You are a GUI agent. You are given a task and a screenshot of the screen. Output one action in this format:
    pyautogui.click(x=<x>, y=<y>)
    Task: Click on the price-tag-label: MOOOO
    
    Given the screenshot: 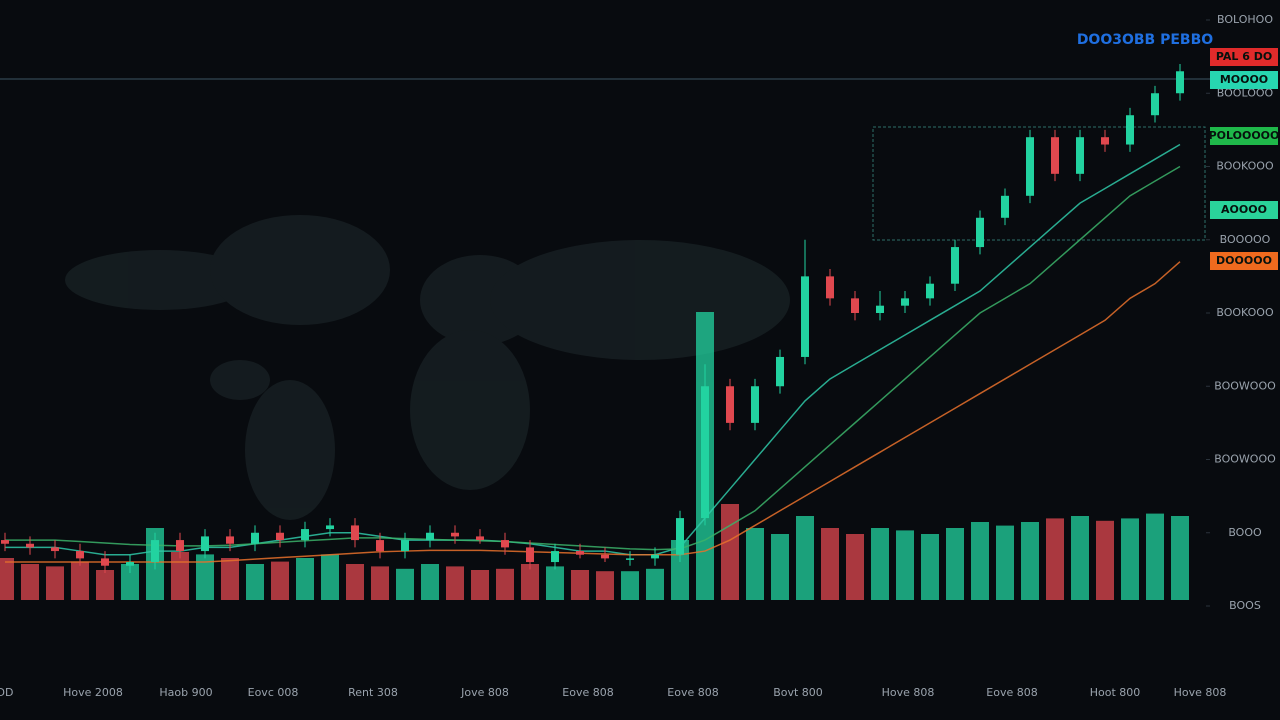 What is the action you would take?
    pyautogui.click(x=1244, y=79)
    